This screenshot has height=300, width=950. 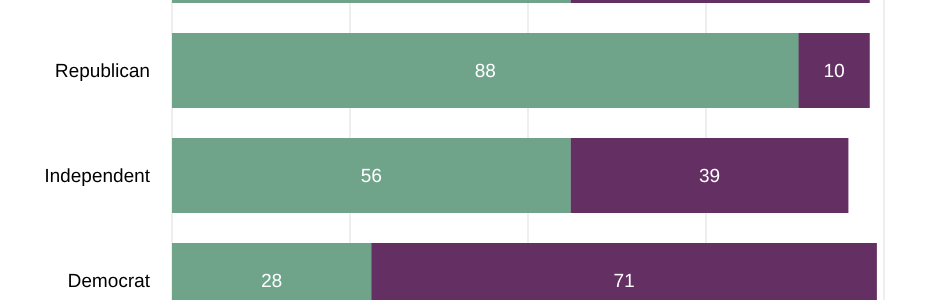 I want to click on data-label: 39, so click(x=709, y=177).